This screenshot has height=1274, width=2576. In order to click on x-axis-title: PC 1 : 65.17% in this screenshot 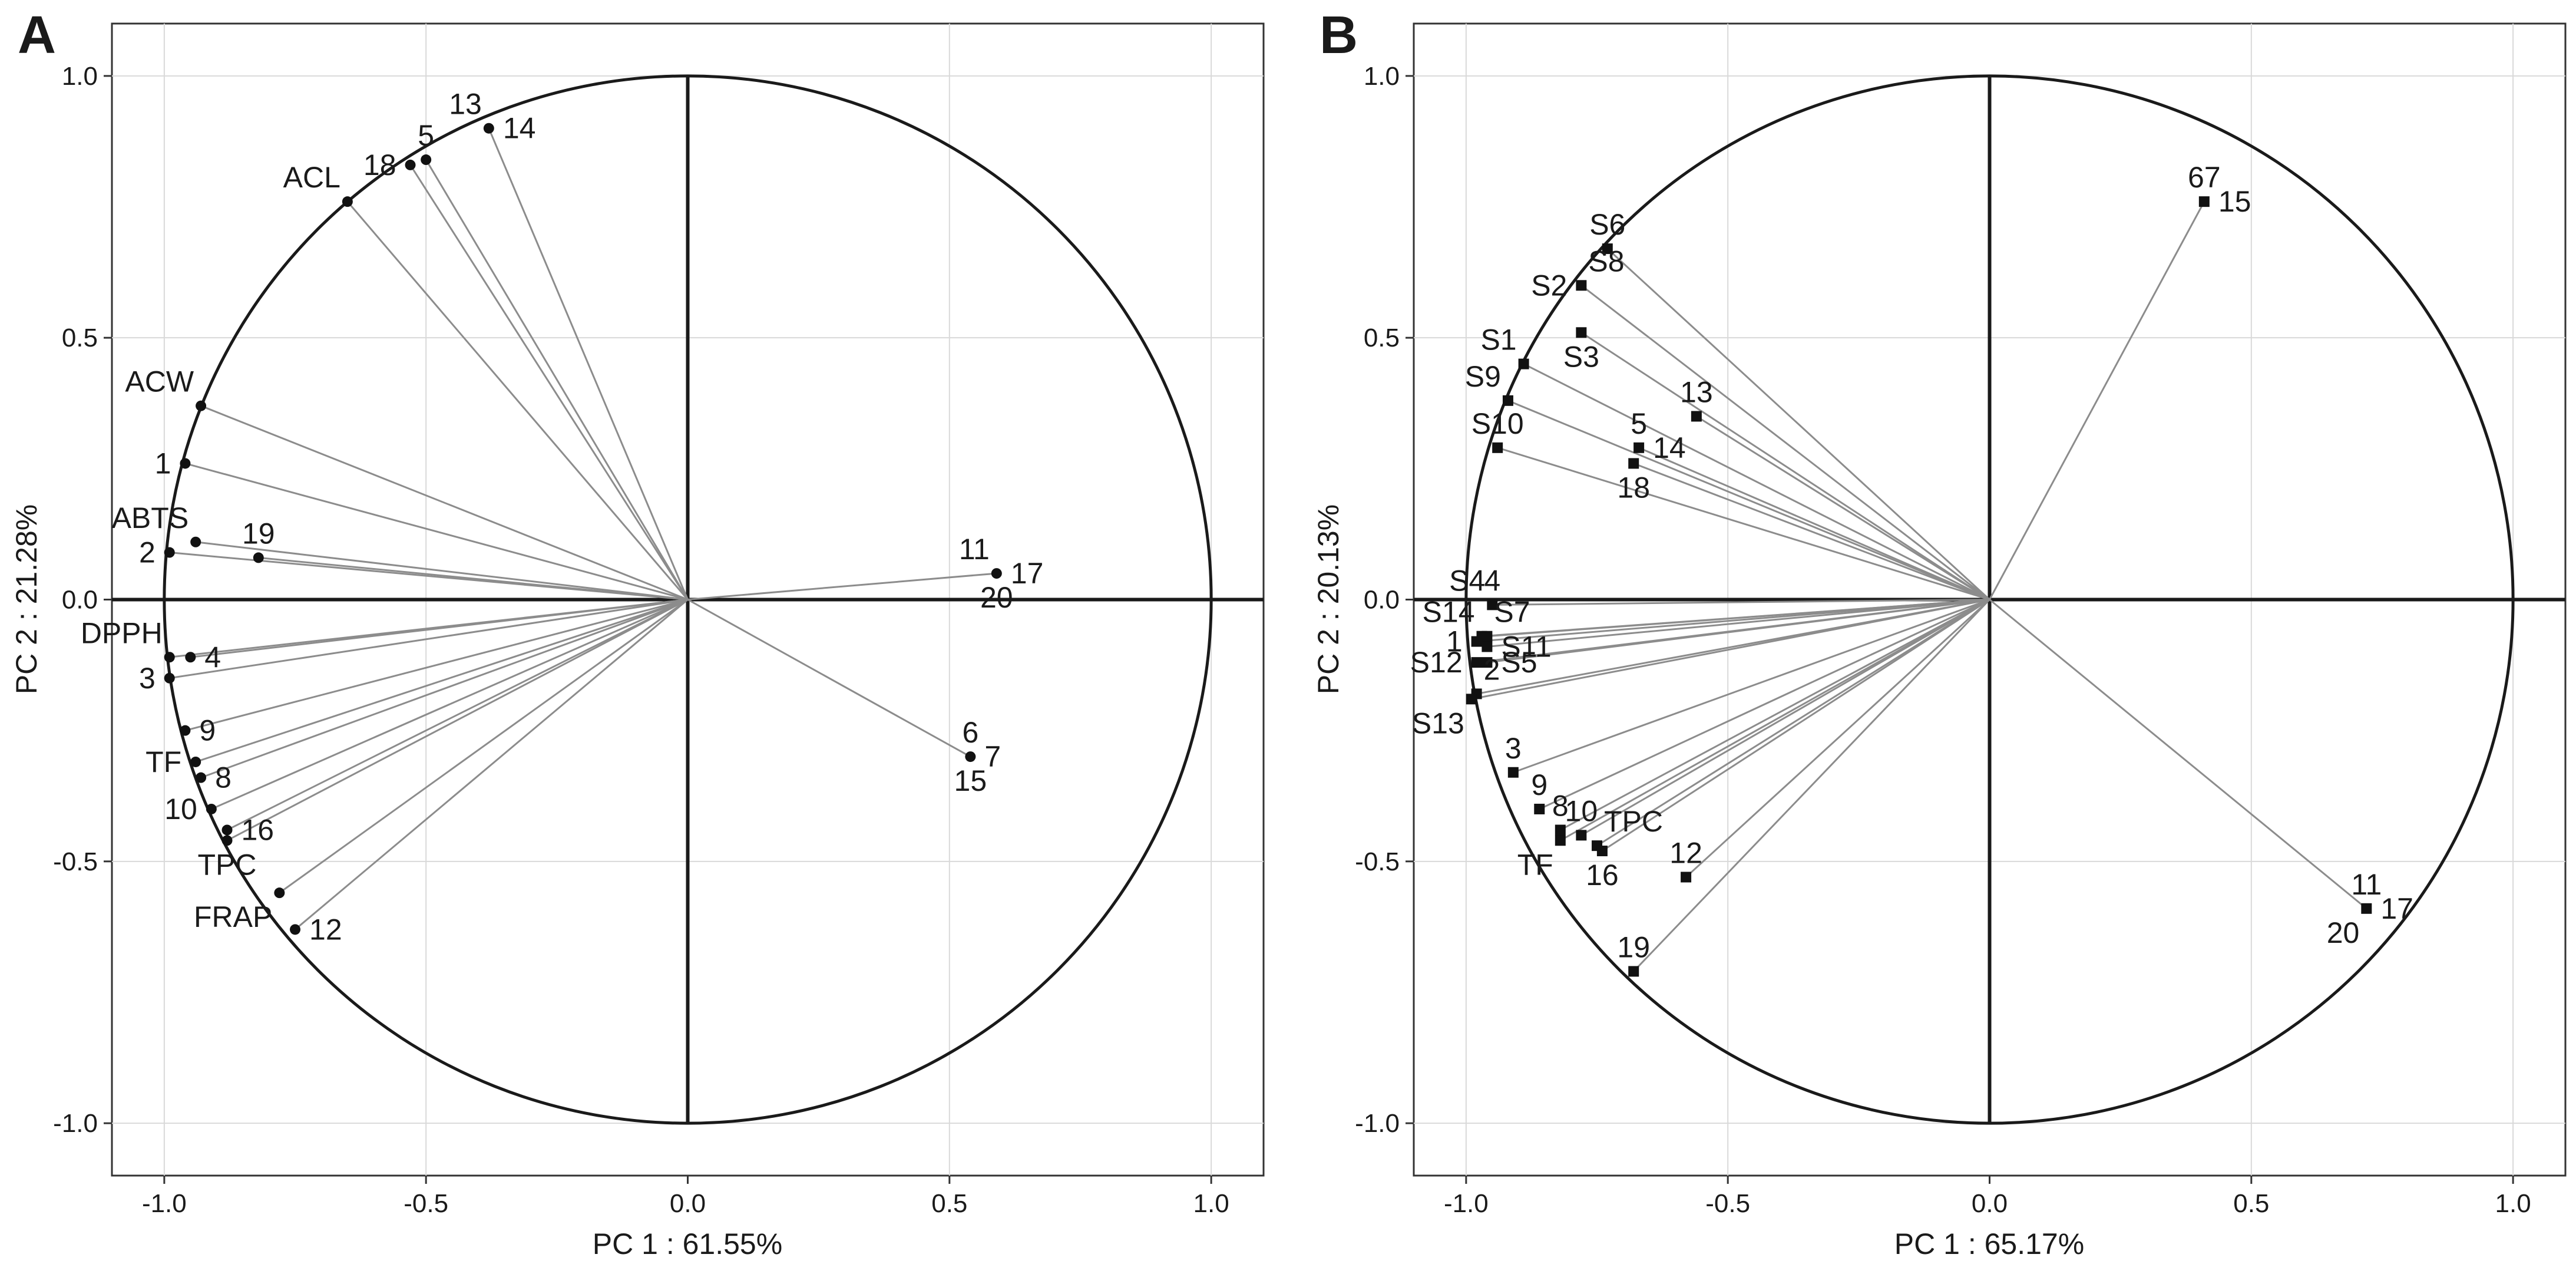, I will do `click(1989, 1243)`.